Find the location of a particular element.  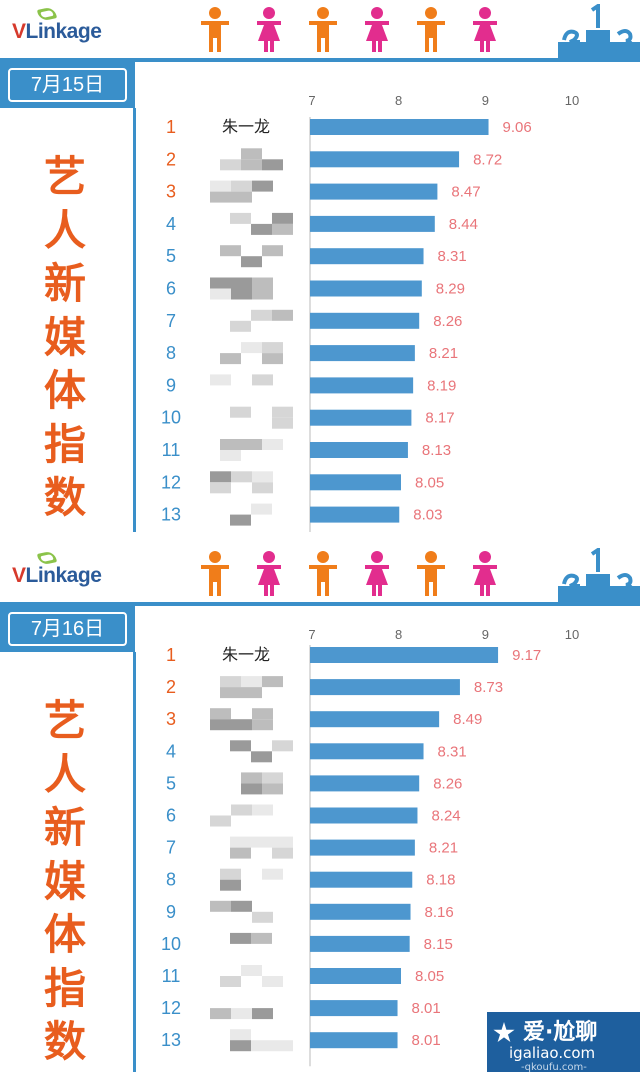

value-label: 8.26 is located at coordinates (447, 783).